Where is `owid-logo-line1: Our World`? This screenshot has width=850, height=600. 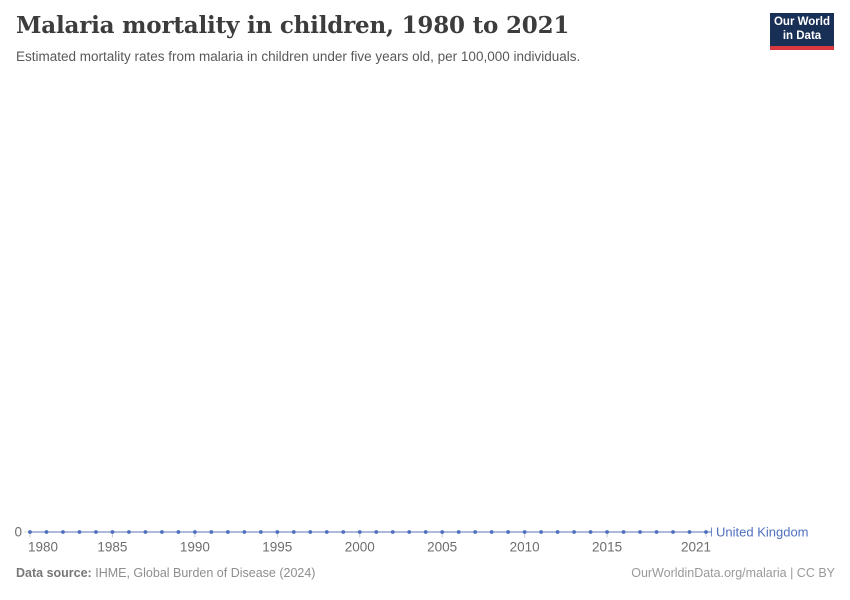 owid-logo-line1: Our World is located at coordinates (801, 21).